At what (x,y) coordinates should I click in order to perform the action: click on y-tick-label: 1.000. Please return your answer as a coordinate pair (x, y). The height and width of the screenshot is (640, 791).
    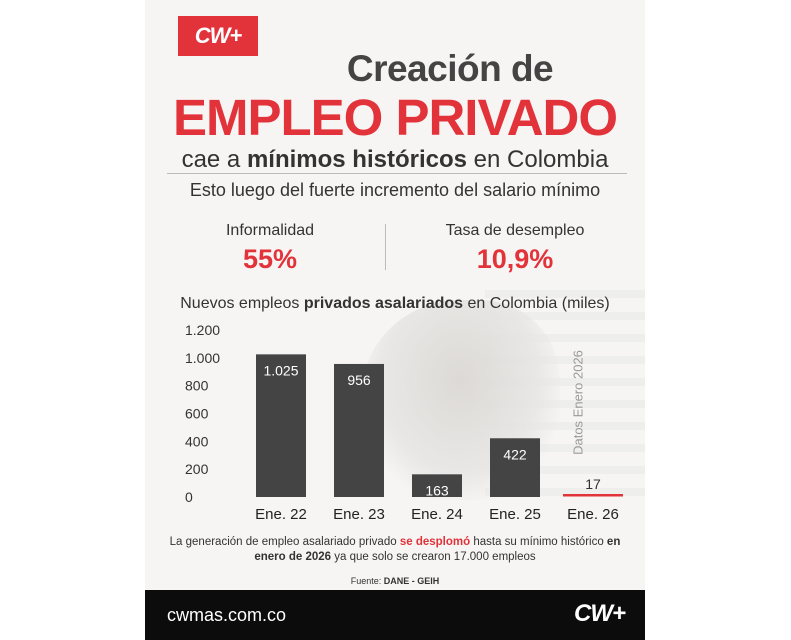
    Looking at the image, I should click on (202, 358).